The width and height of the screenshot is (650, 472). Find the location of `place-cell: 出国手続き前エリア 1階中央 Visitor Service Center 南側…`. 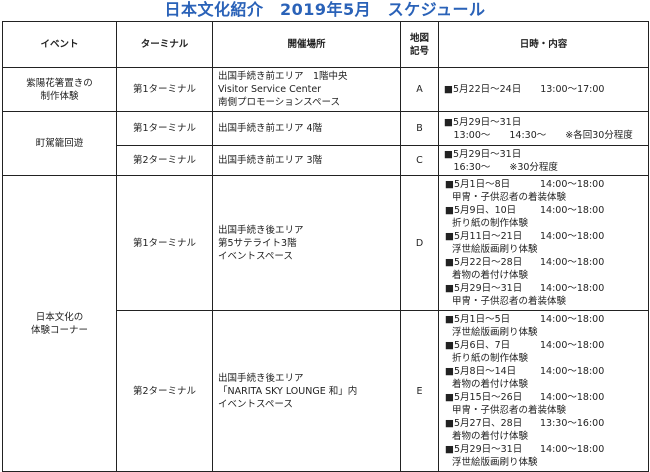

place-cell: 出国手続き前エリア 1階中央 Visitor Service Center 南側… is located at coordinates (306, 89).